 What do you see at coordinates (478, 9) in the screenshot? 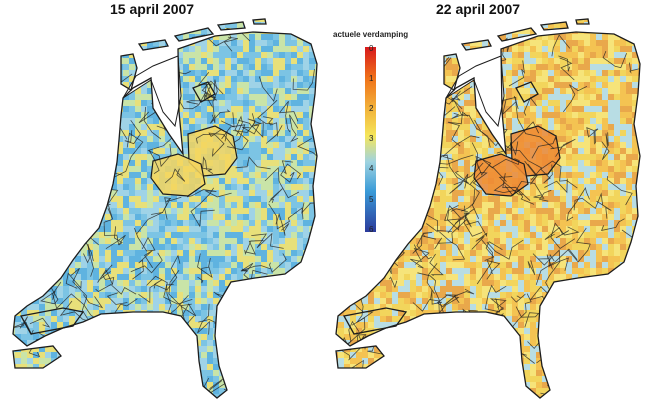
I see `map-title-right: 22 april 2007` at bounding box center [478, 9].